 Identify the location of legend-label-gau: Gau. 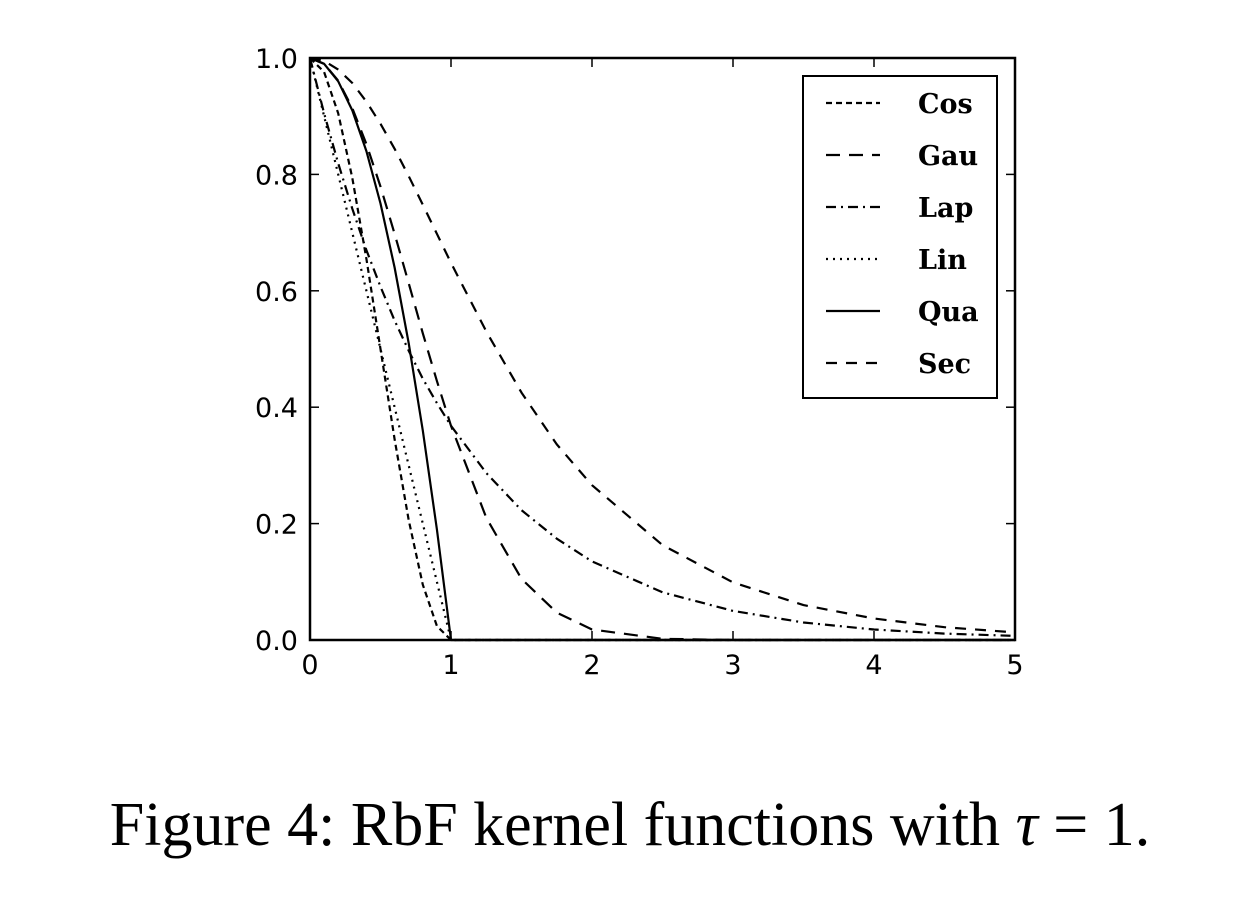
(948, 156).